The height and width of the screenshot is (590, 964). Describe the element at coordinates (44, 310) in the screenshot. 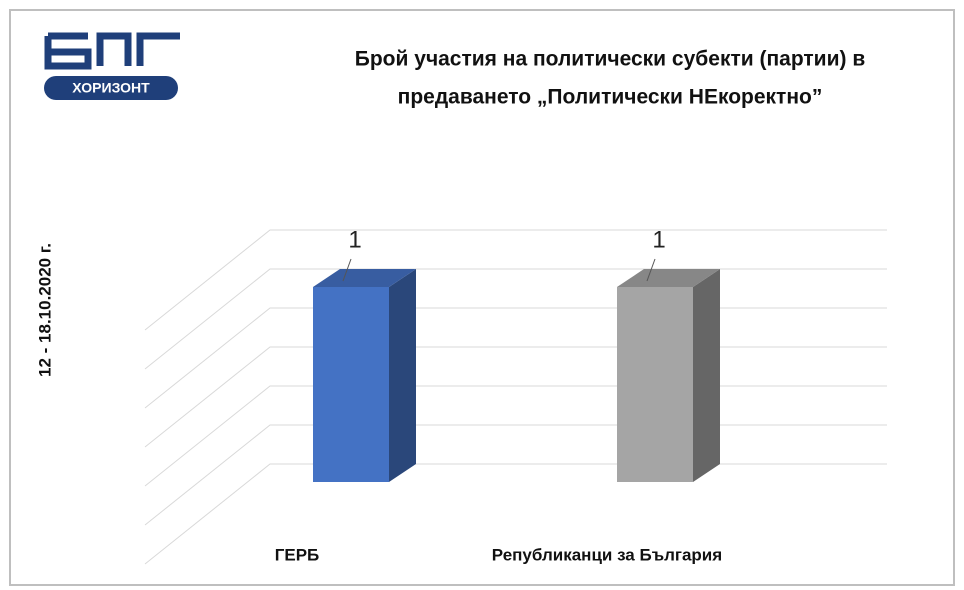

I see `y-axis-label: 12 - 18.10.2020 г.` at that location.